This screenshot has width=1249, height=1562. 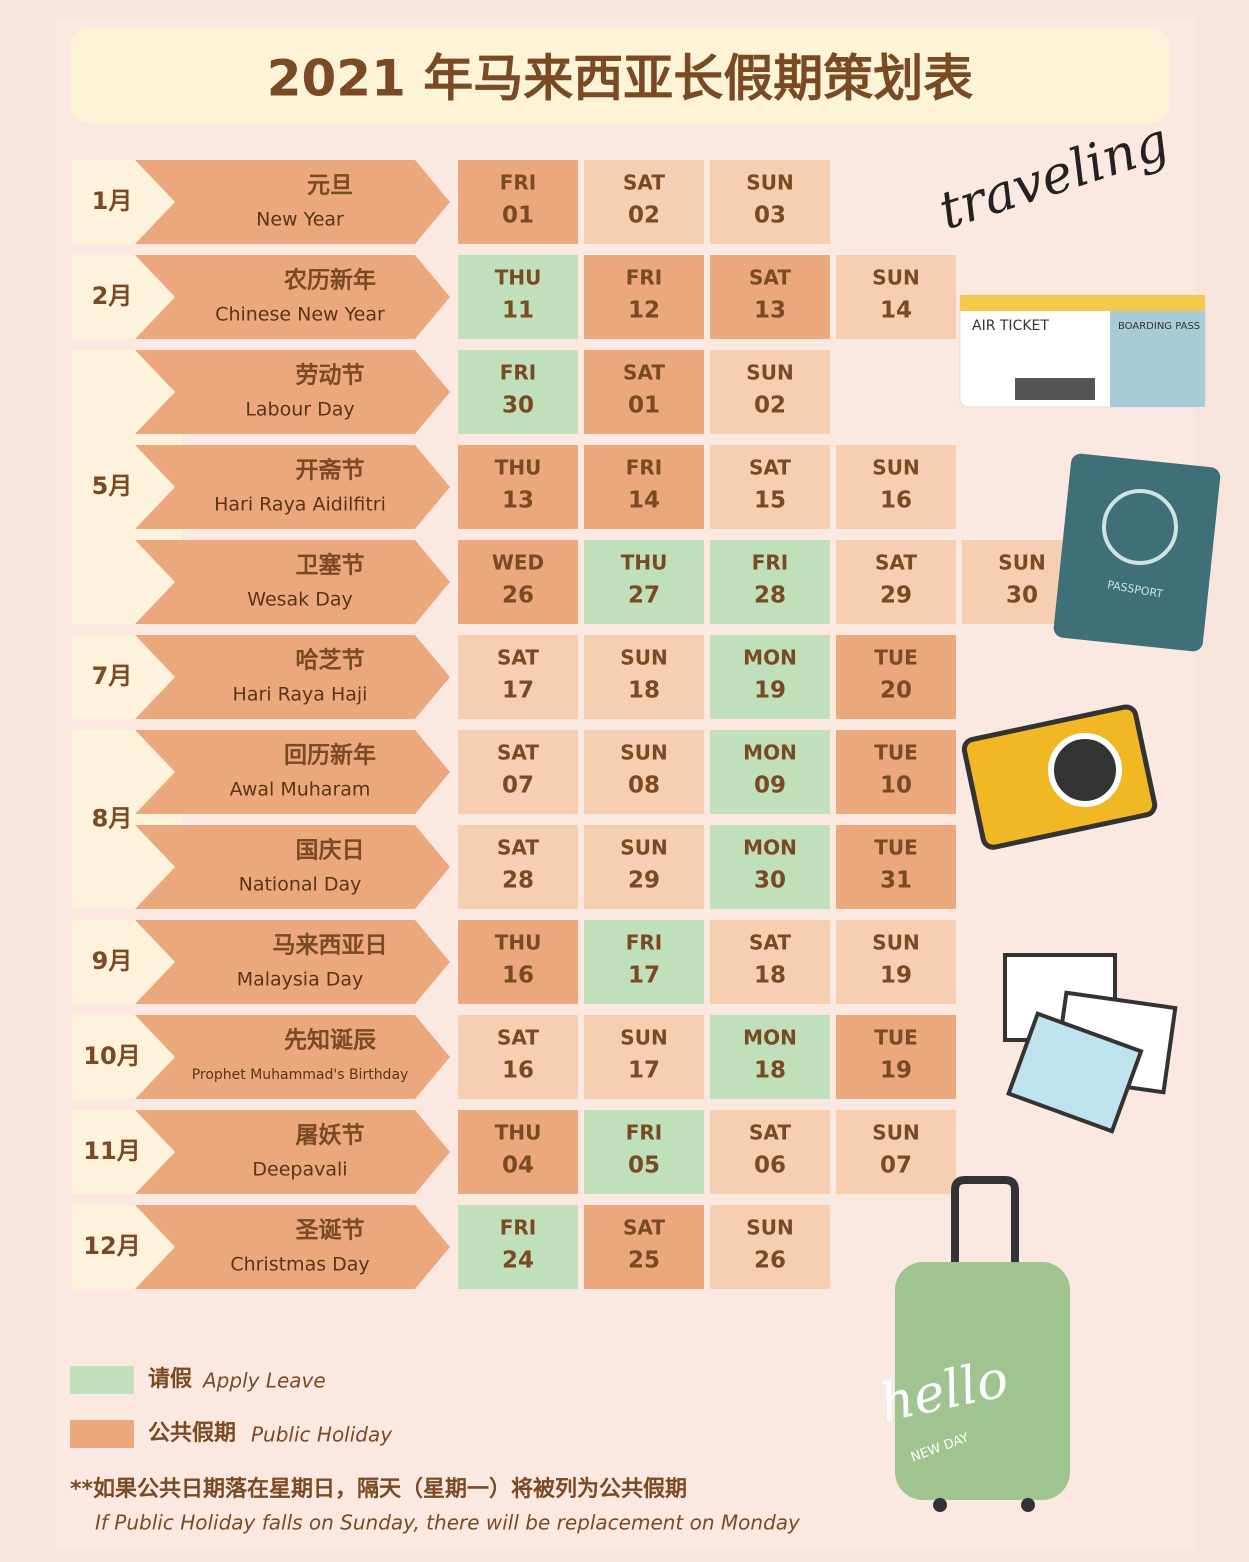 What do you see at coordinates (518, 311) in the screenshot?
I see `day-date: 11` at bounding box center [518, 311].